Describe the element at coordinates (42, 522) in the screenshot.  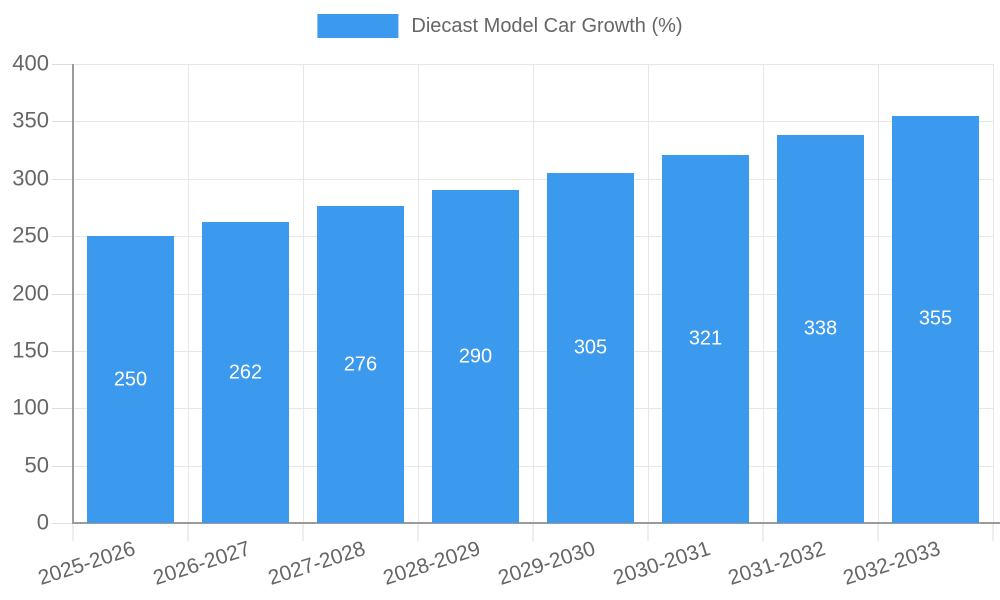
I see `y-axis-tick-label: 0` at that location.